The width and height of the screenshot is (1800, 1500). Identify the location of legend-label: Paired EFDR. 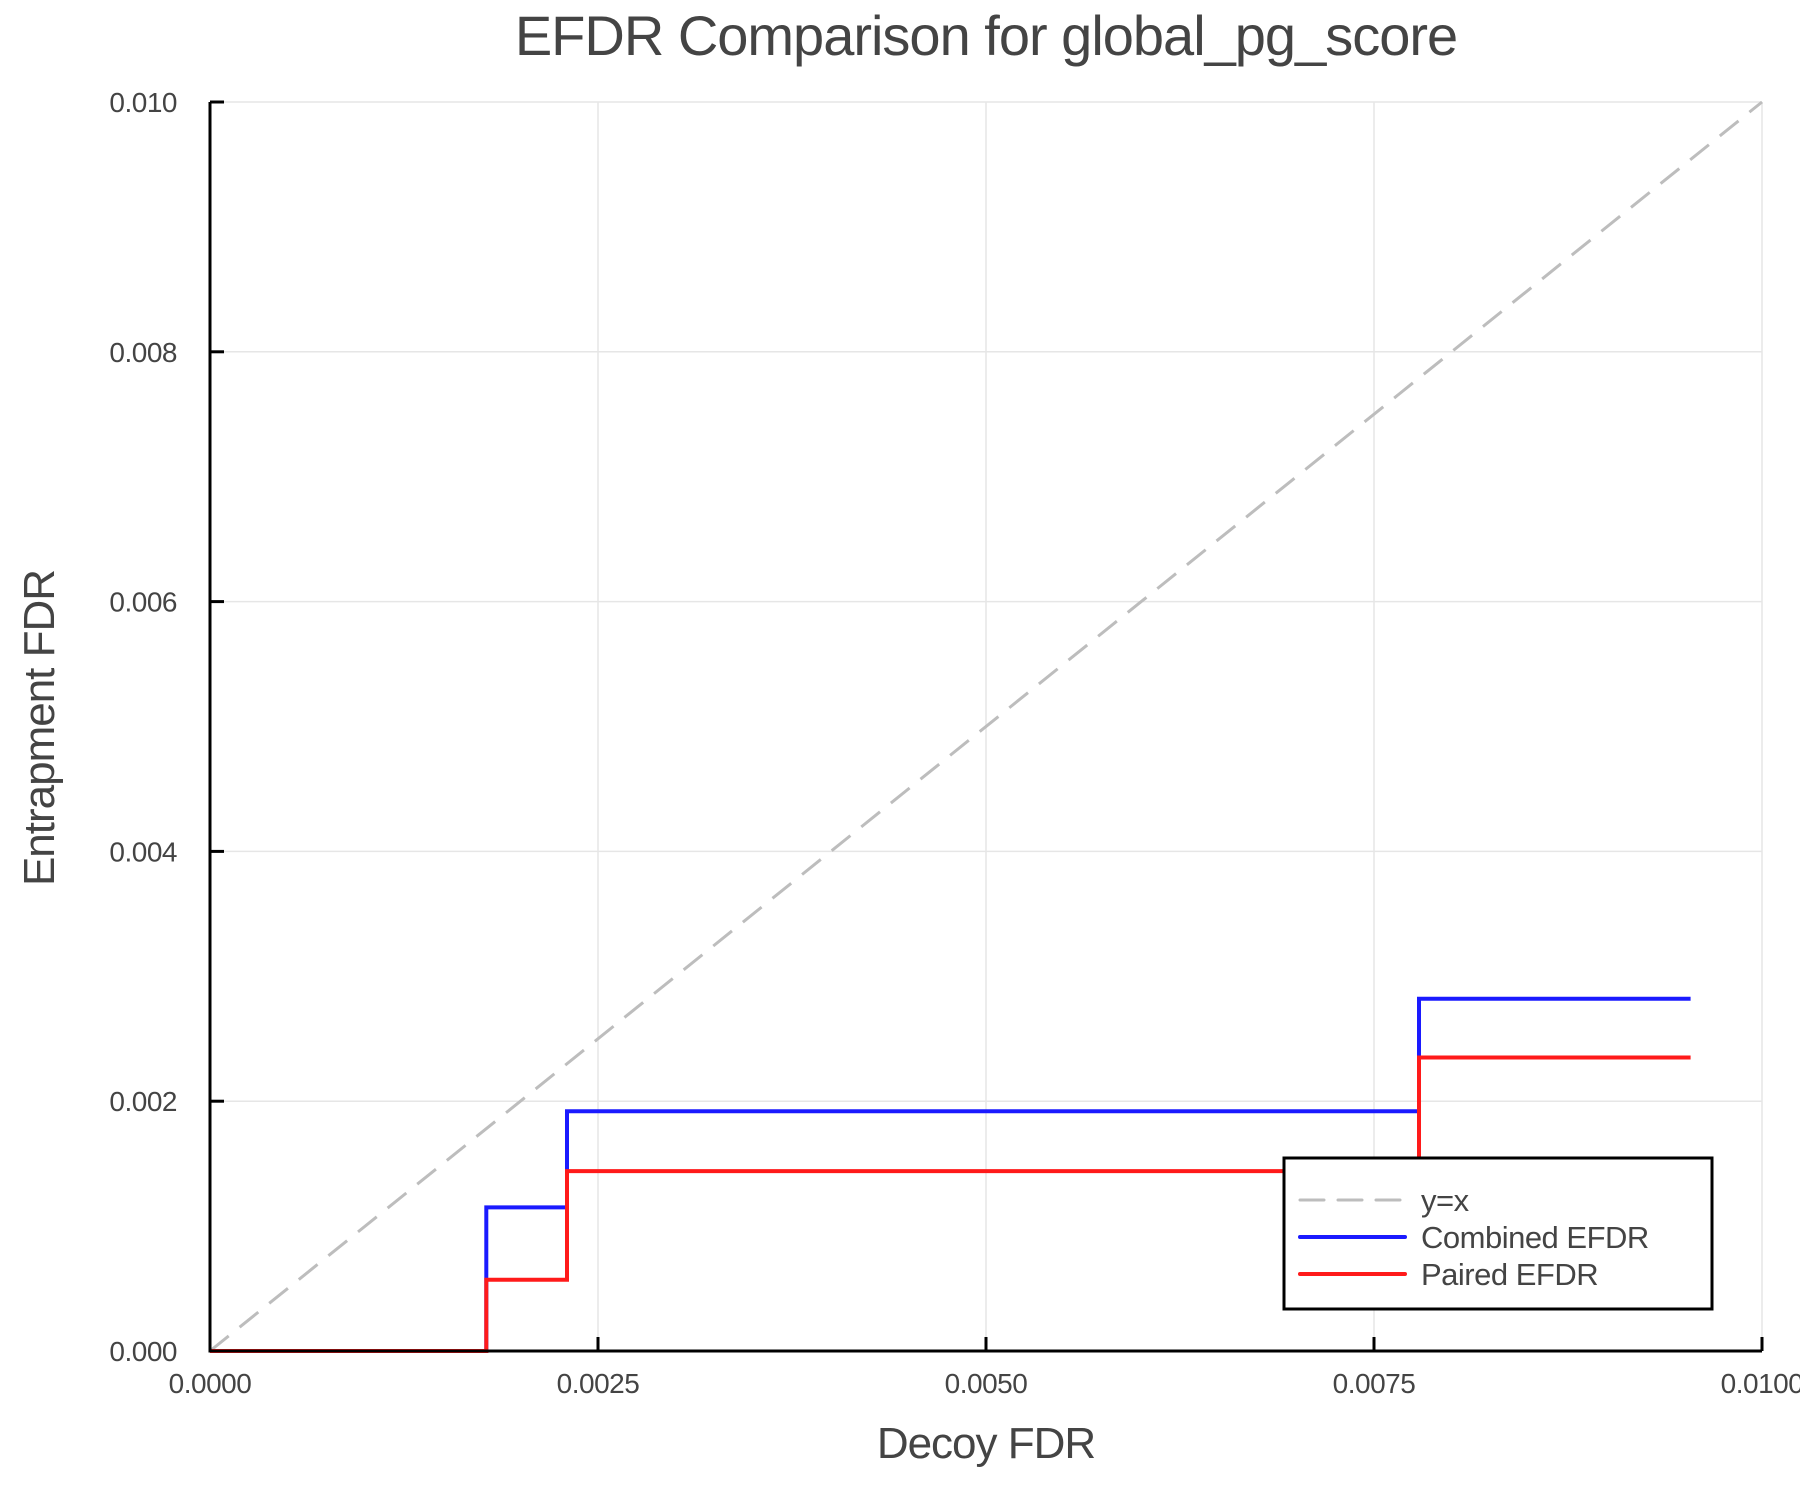
(1509, 1274).